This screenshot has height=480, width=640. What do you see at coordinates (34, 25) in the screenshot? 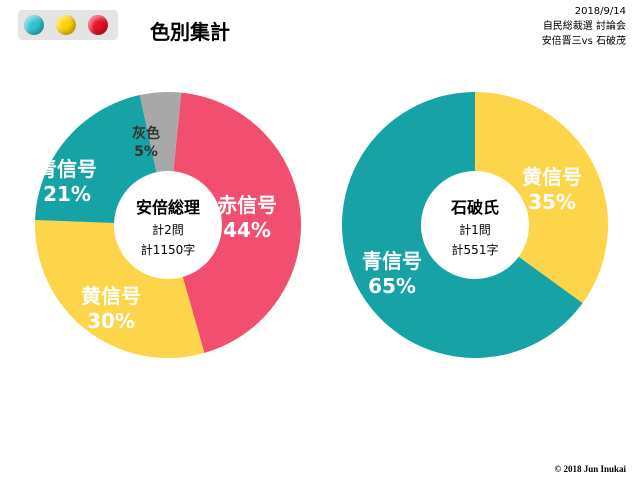
I see `blue-lamp-icon` at bounding box center [34, 25].